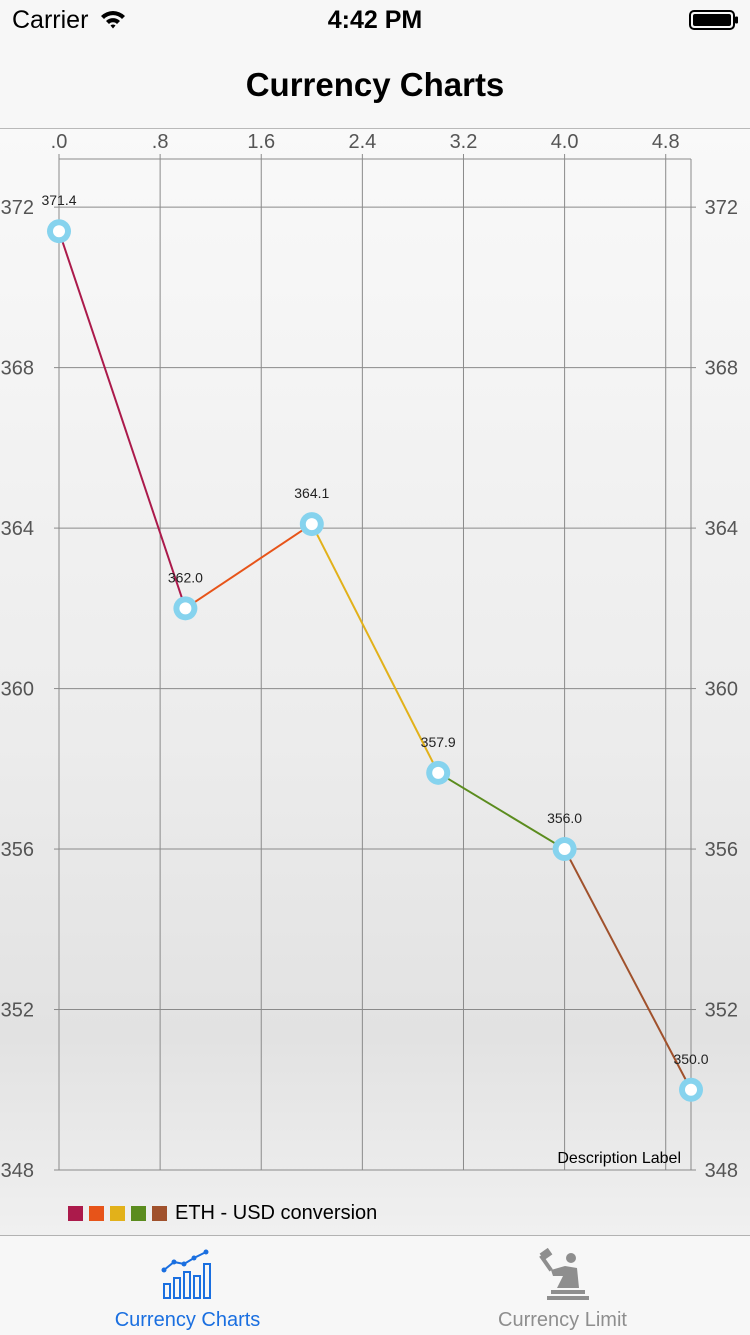  I want to click on y-tick-label-left: 356, so click(17, 850).